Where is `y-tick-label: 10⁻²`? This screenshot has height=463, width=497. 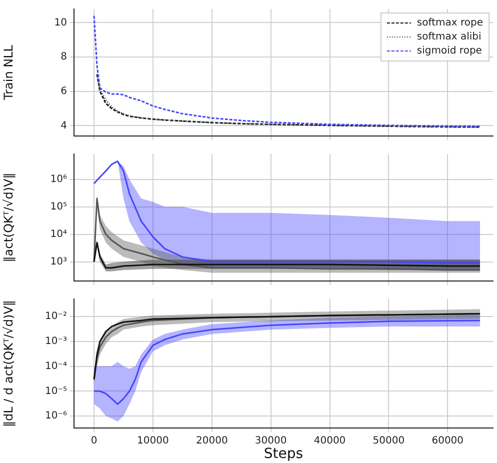
y-tick-label: 10⁻² is located at coordinates (55, 316).